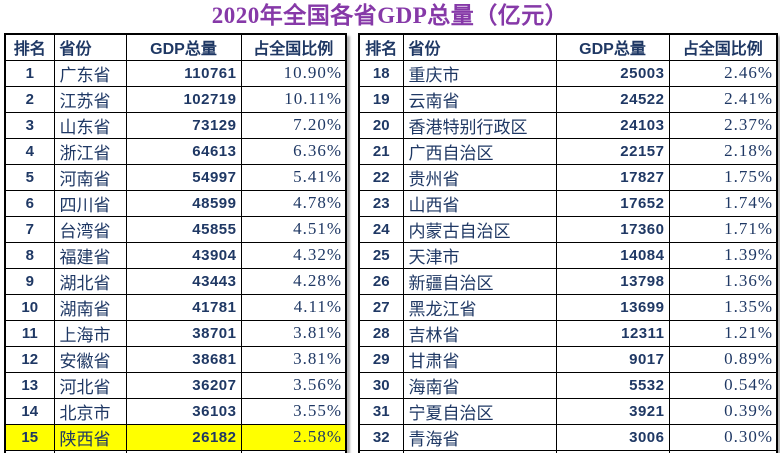  Describe the element at coordinates (612, 359) in the screenshot. I see `gdp-value-cell: 9017` at that location.